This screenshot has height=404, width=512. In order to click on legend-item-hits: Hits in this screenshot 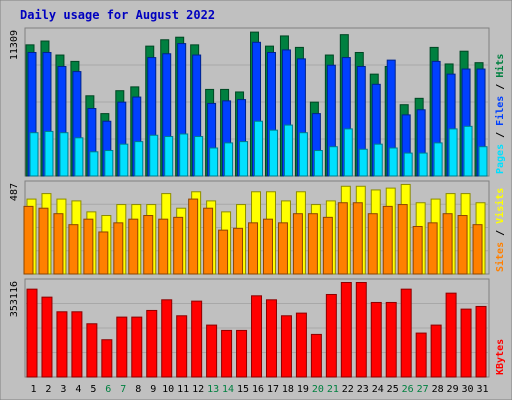, I will do `click(500, 66)`.